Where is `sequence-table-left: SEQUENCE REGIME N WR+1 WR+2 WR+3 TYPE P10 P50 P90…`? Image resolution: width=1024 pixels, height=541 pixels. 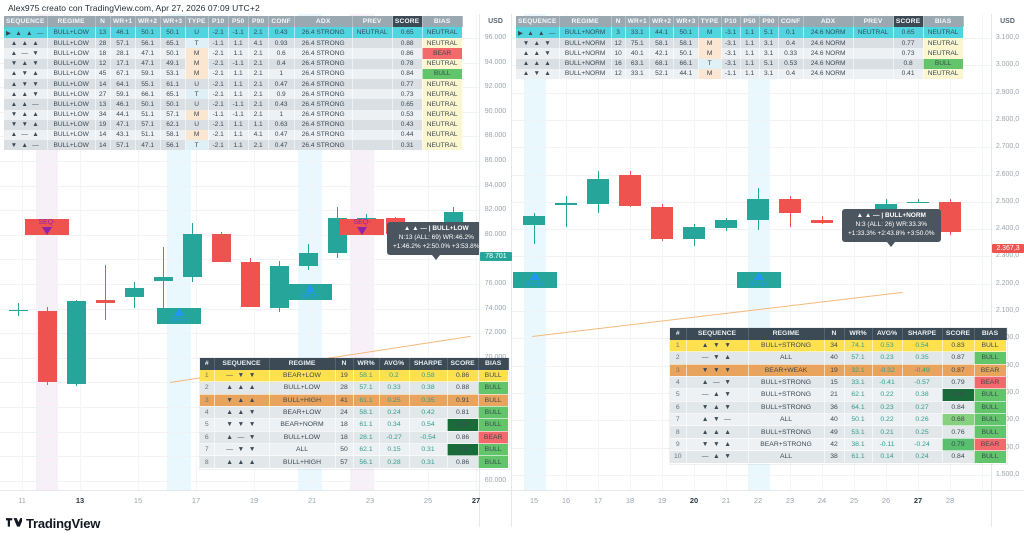 sequence-table-left: SEQUENCE REGIME N WR+1 WR+2 WR+3 TYPE P10 P50 P90… is located at coordinates (233, 83).